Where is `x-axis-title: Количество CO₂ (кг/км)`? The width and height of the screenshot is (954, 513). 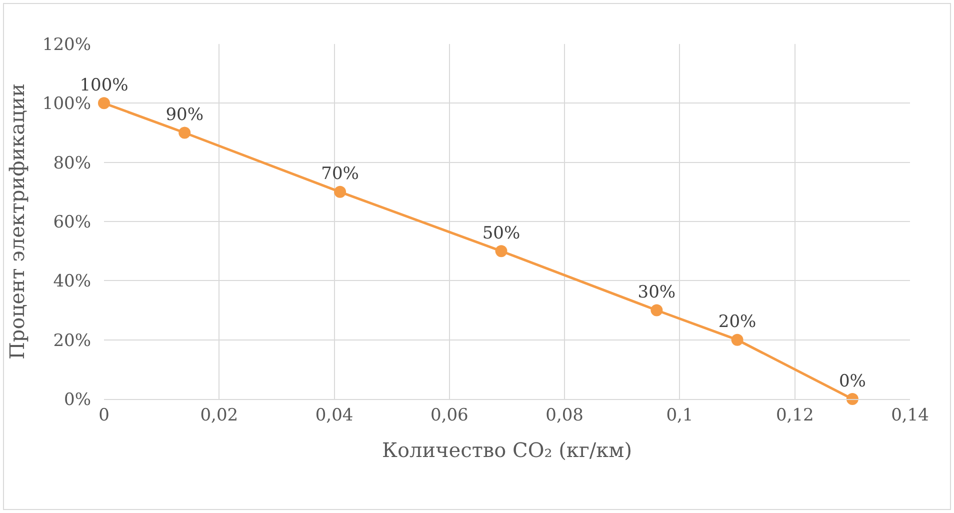
x-axis-title: Количество CO₂ (кг/км) is located at coordinates (507, 450).